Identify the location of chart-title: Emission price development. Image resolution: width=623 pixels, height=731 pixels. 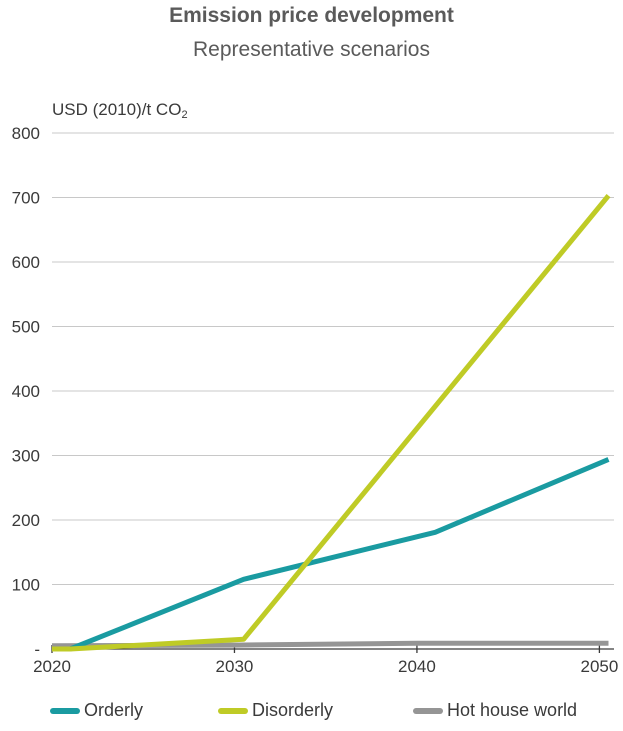
(311, 15).